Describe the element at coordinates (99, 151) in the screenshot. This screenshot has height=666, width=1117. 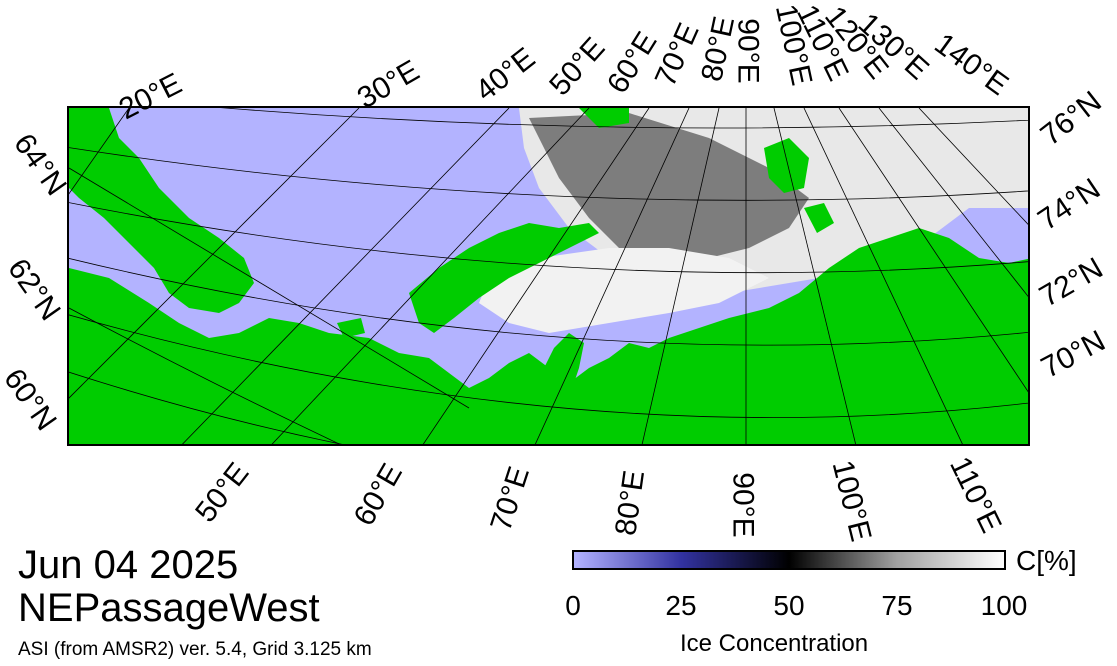
I see `meridian-20e` at that location.